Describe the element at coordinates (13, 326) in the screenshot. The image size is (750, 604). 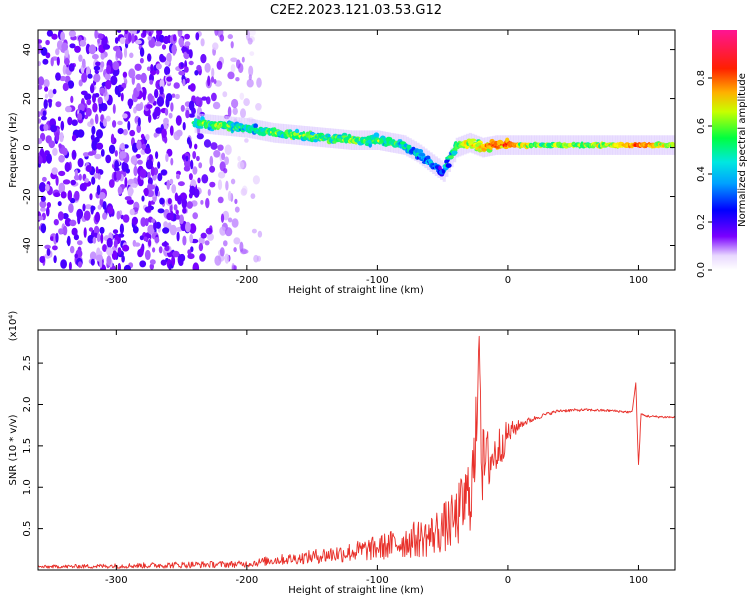
I see `snr-y-multiplier: (x10⁴)` at that location.